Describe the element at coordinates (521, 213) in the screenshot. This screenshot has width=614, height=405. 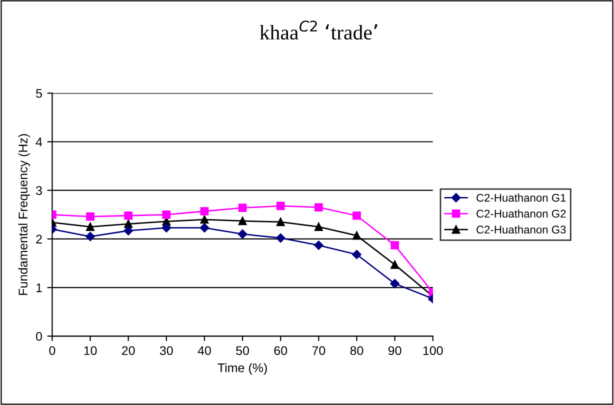
I see `legend-label: C2-Huathanon G2` at that location.